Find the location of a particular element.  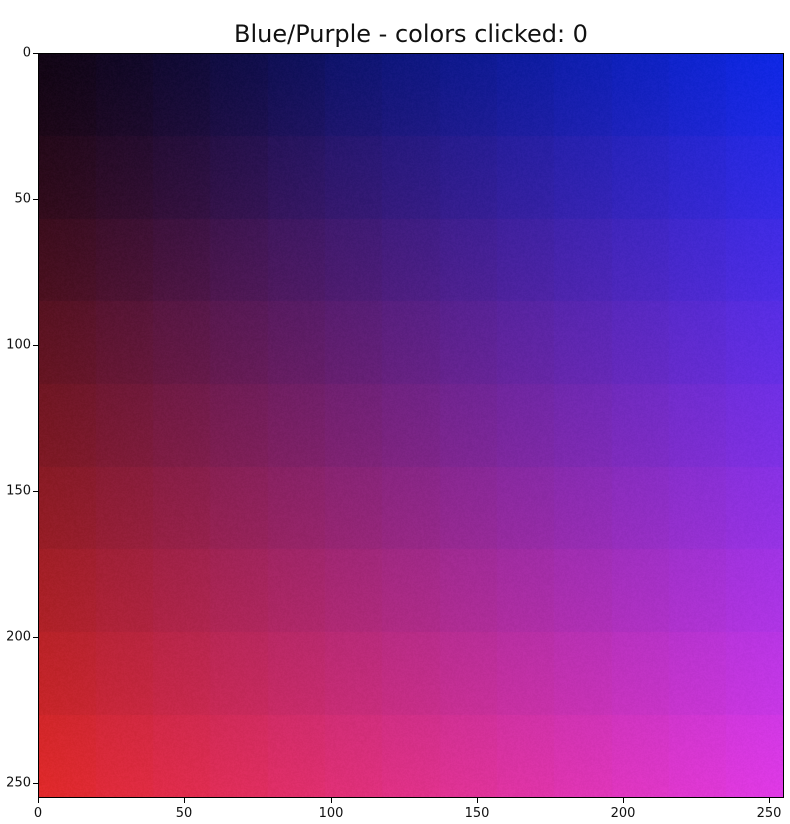

y-tick-label: 250 is located at coordinates (18, 783).